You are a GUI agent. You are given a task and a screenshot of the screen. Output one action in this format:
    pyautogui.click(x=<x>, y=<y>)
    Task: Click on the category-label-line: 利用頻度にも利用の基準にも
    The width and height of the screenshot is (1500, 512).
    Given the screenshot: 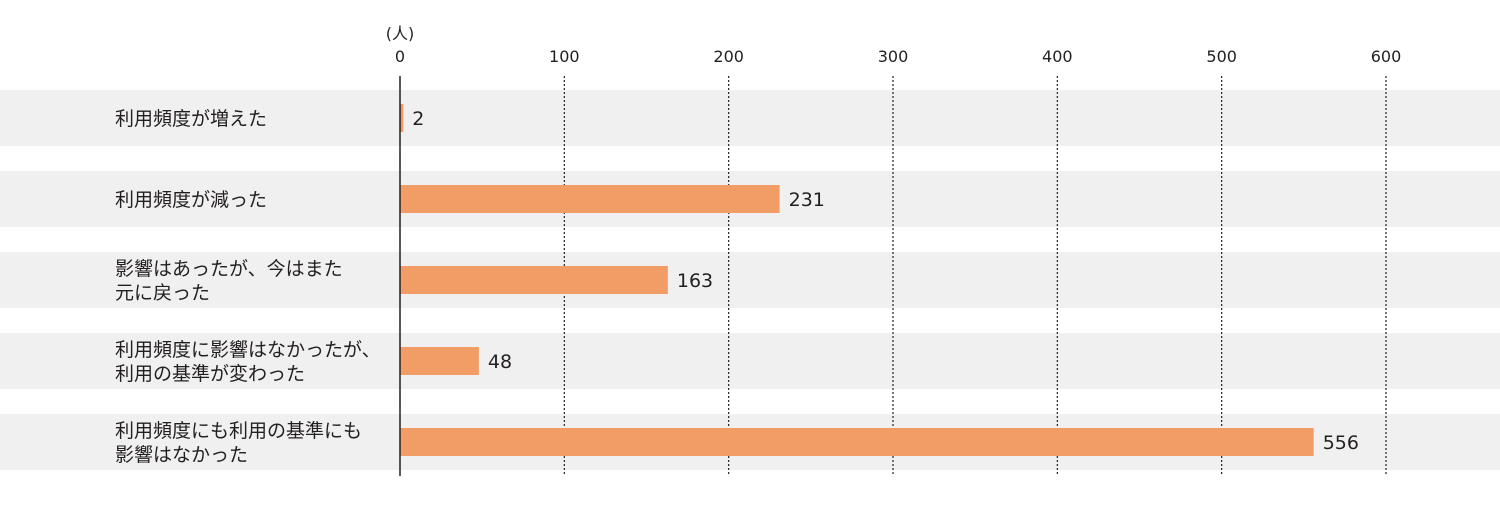 What is the action you would take?
    pyautogui.click(x=238, y=431)
    